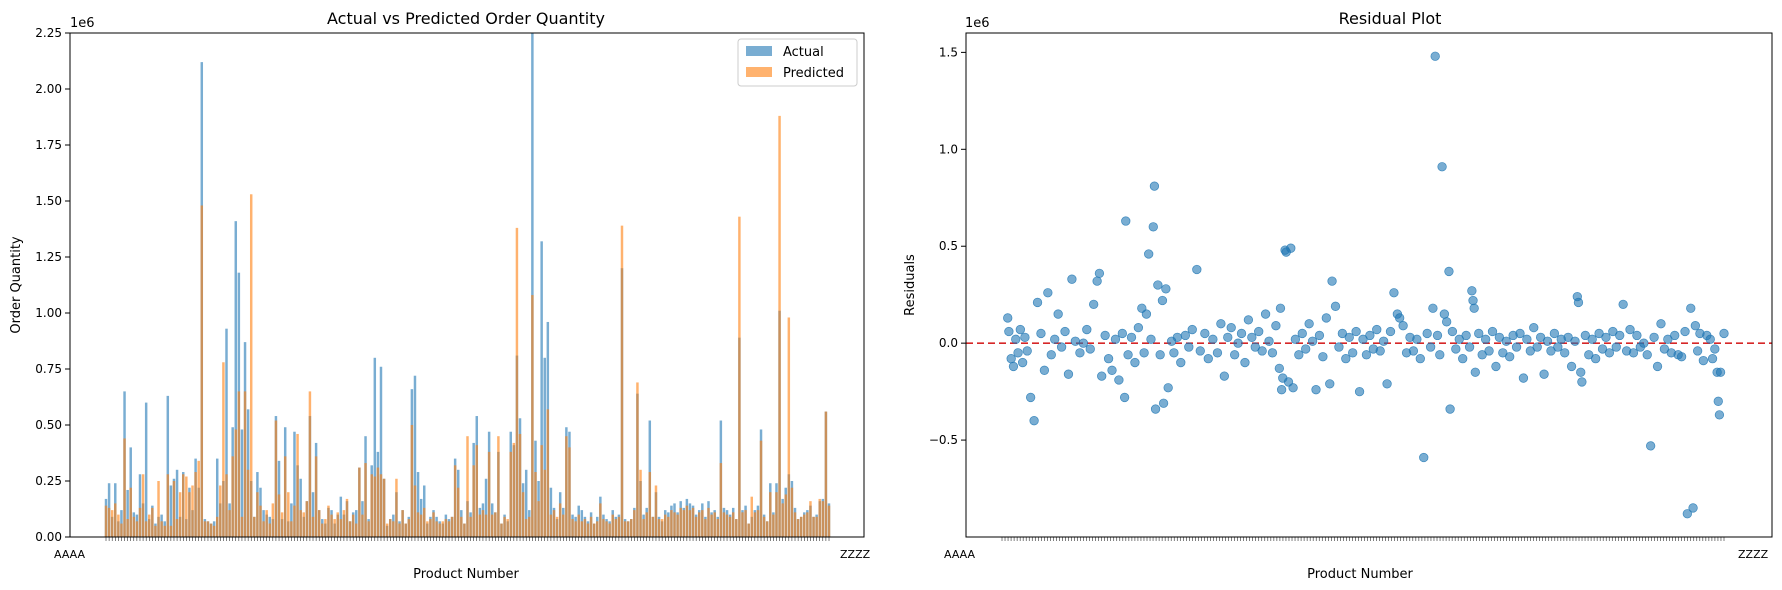 This screenshot has width=1782, height=590. I want to click on bar-x-axis-label: Product Number, so click(466, 574).